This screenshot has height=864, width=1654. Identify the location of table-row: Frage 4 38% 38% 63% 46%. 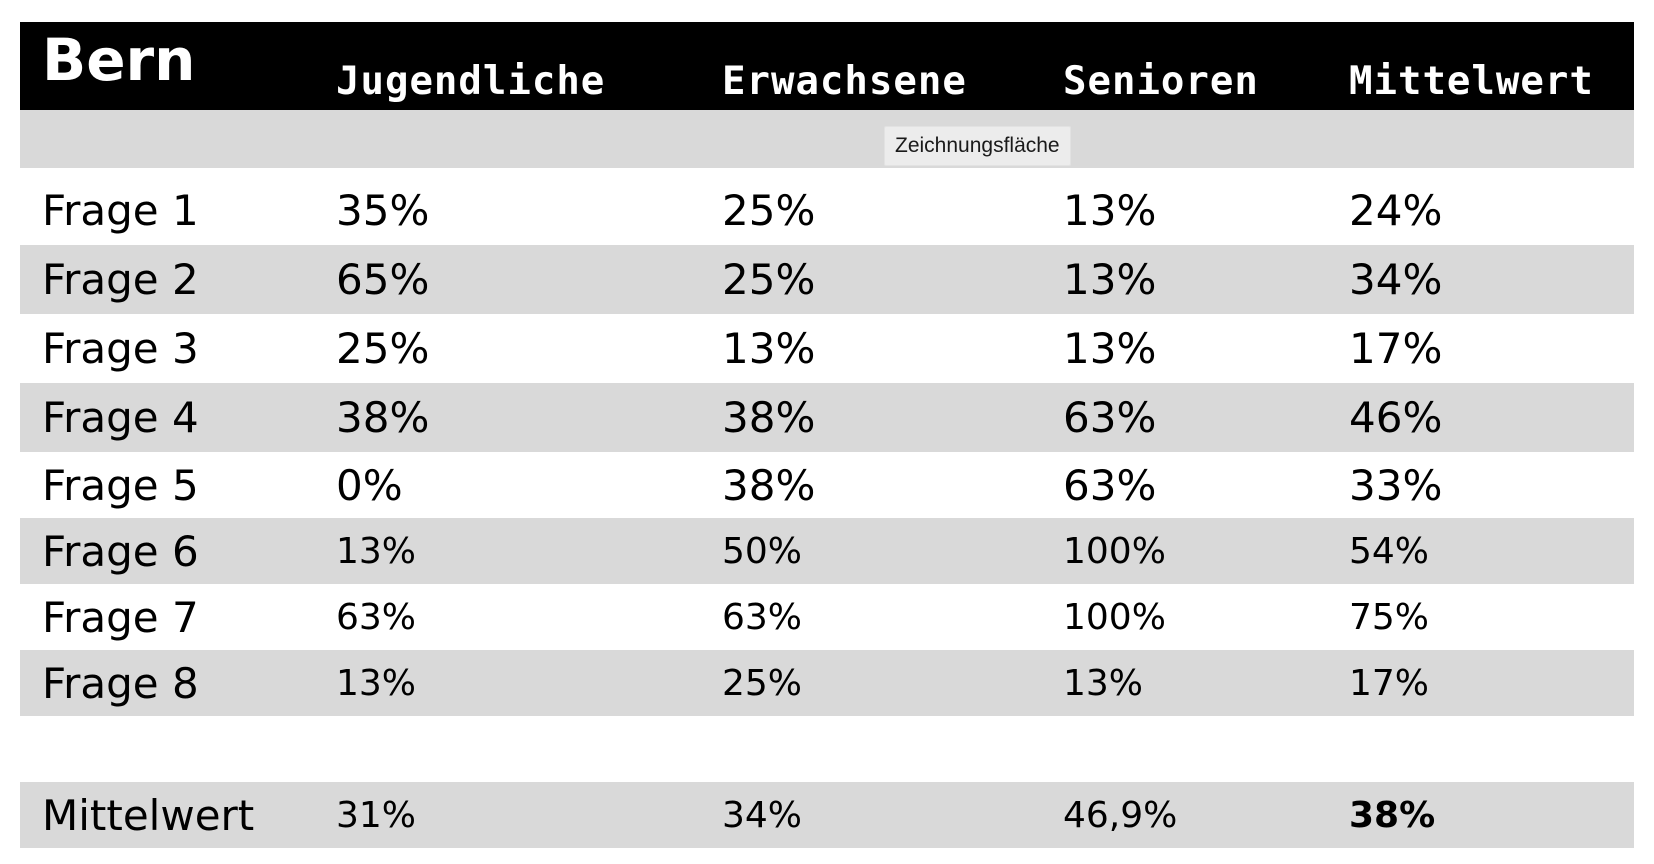
(827, 417).